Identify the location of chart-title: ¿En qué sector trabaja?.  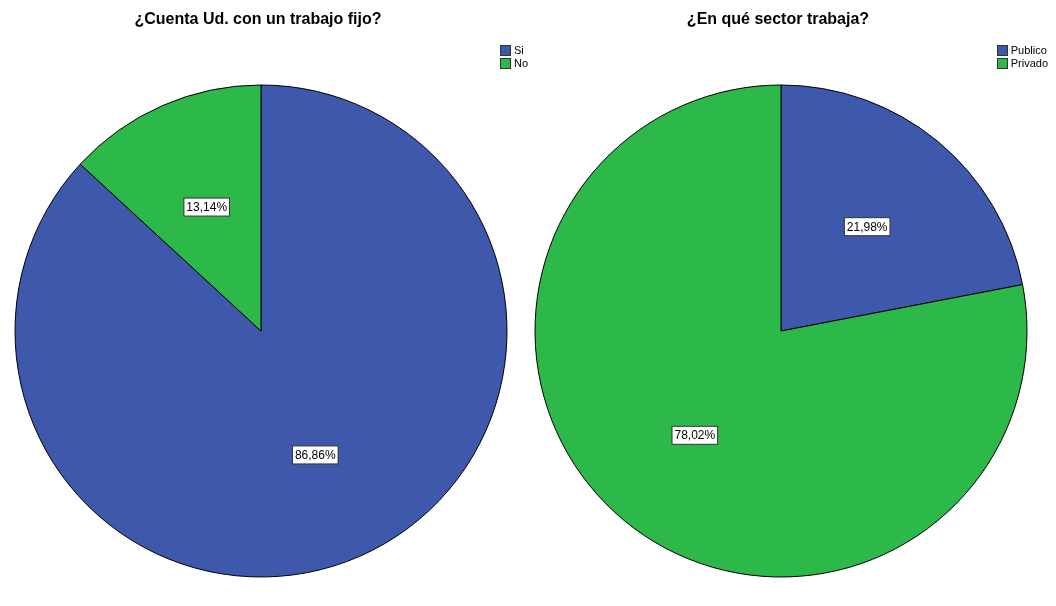
(778, 19).